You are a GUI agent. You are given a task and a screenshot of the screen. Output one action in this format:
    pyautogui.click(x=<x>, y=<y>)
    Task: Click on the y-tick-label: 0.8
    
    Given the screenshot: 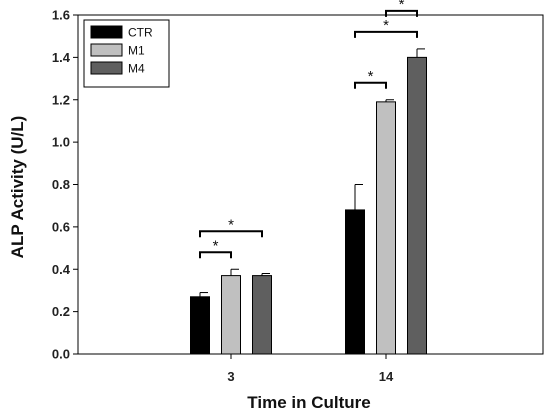 What is the action you would take?
    pyautogui.click(x=61, y=184)
    